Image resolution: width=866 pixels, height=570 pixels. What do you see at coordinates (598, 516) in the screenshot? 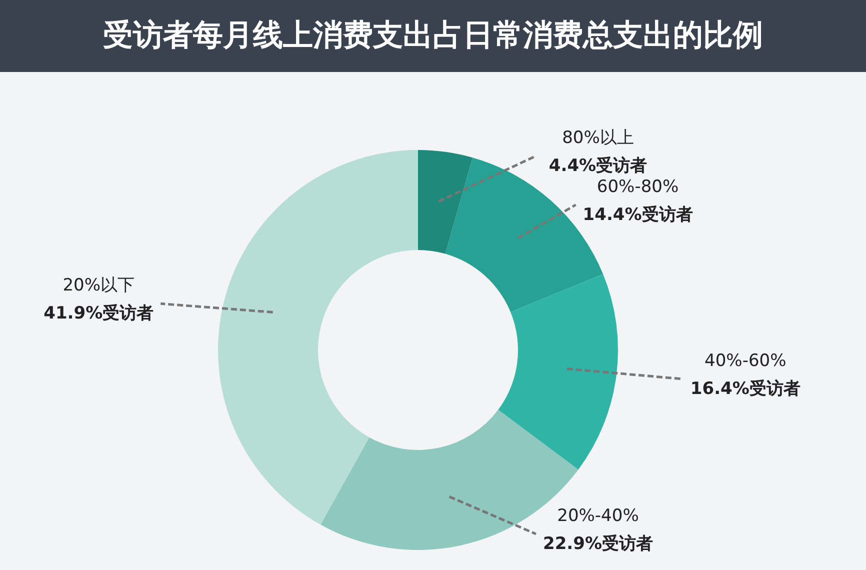
I see `slice-label: 20%-40%` at bounding box center [598, 516].